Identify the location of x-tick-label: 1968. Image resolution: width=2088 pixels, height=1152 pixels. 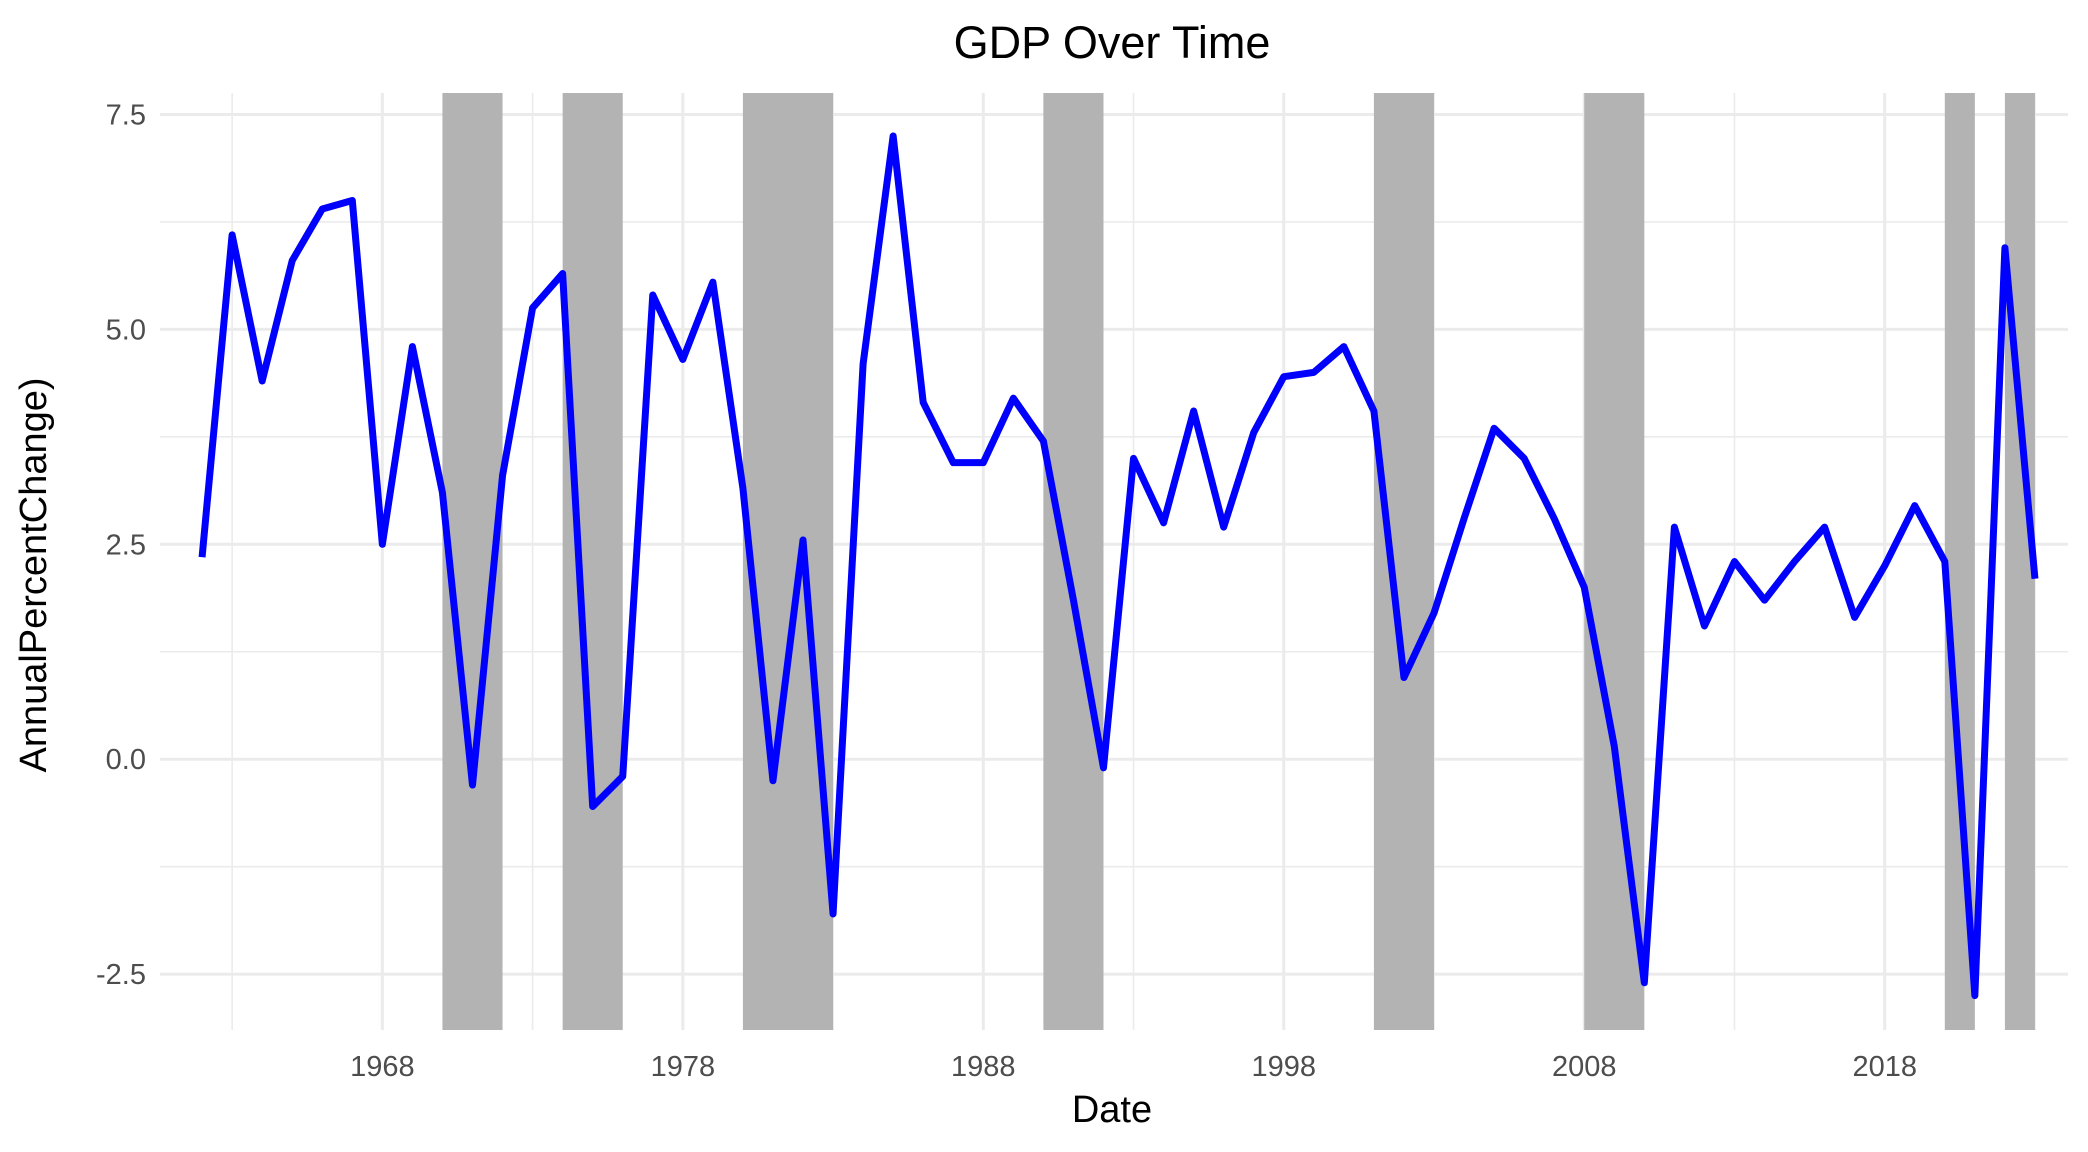
(382, 1067).